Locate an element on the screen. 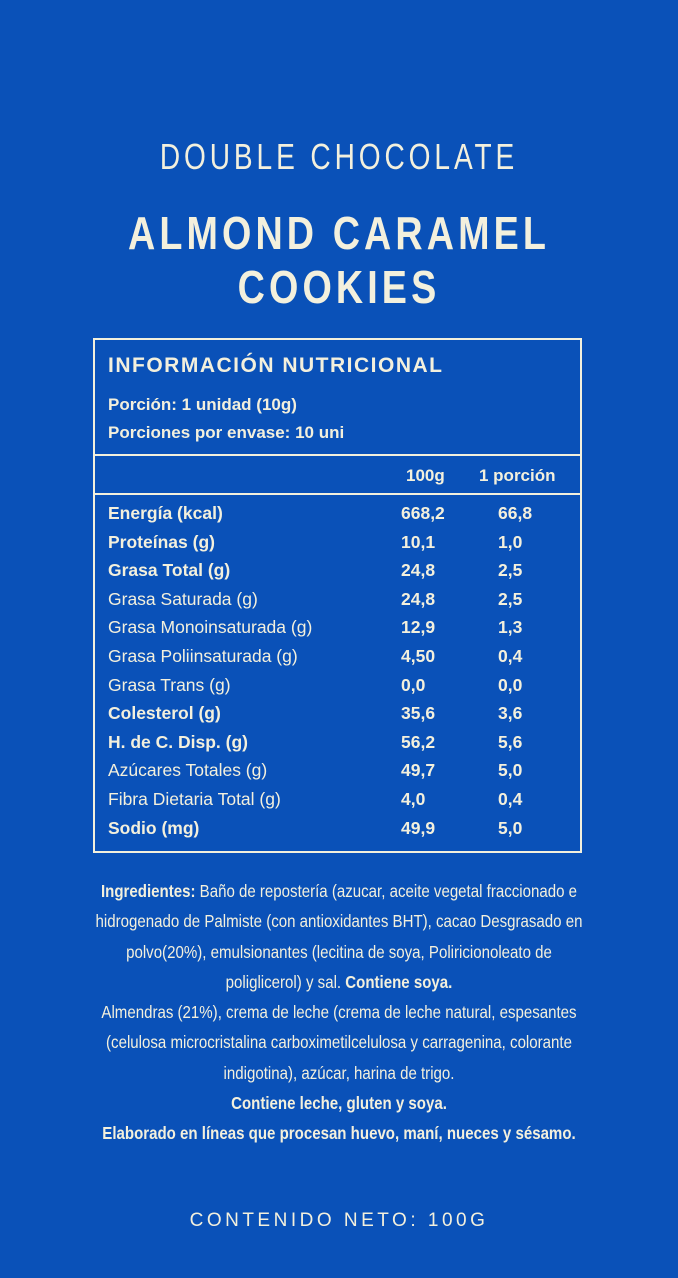 This screenshot has width=678, height=1278. nutrient-name: Sodio (mg) is located at coordinates (154, 827).